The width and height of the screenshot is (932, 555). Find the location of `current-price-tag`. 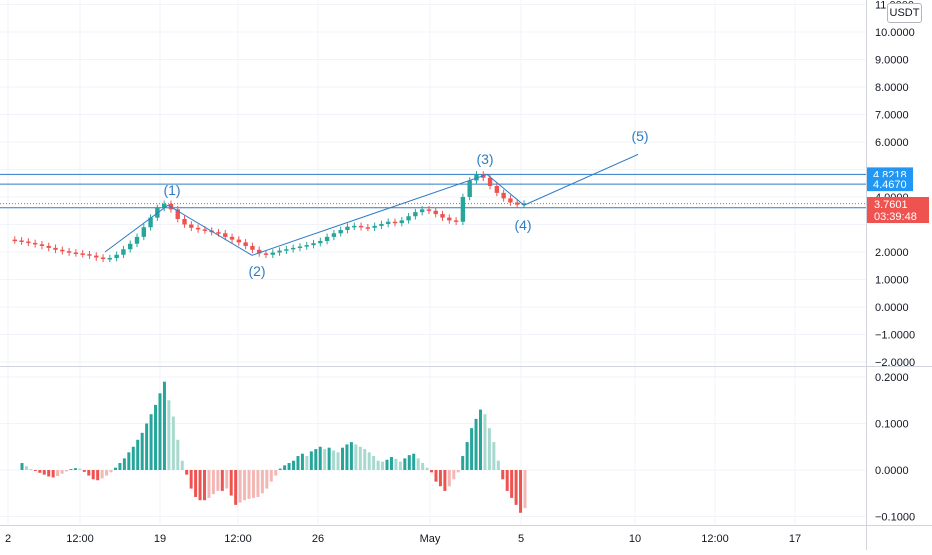

current-price-tag is located at coordinates (898, 210).